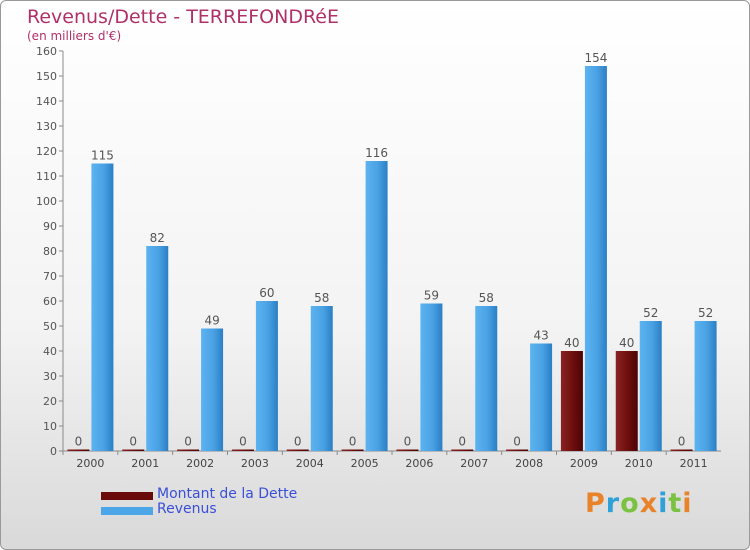 This screenshot has width=750, height=550. What do you see at coordinates (46, 201) in the screenshot?
I see `y-tick-label: 100` at bounding box center [46, 201].